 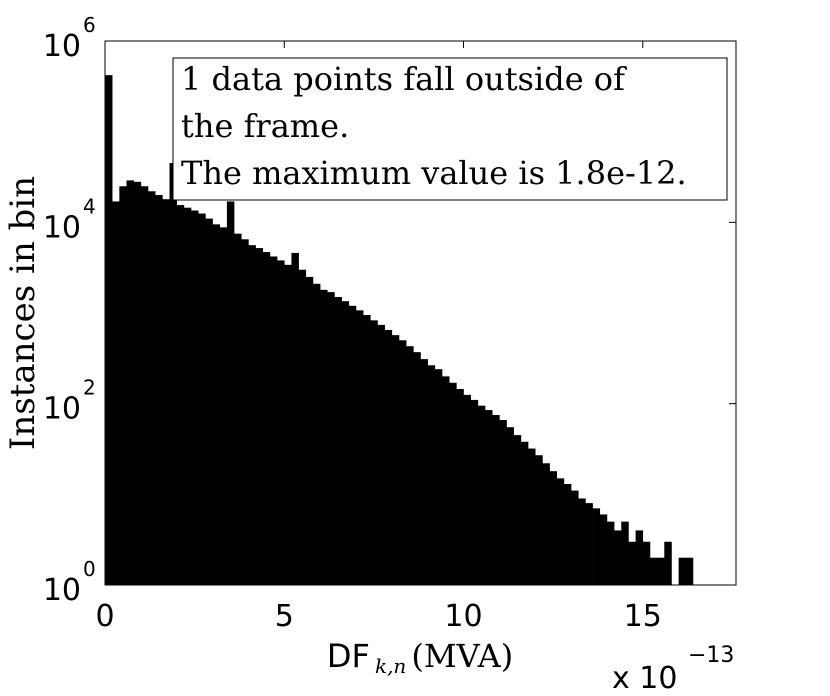 What do you see at coordinates (89, 206) in the screenshot?
I see `y-tick-exponent: 4` at bounding box center [89, 206].